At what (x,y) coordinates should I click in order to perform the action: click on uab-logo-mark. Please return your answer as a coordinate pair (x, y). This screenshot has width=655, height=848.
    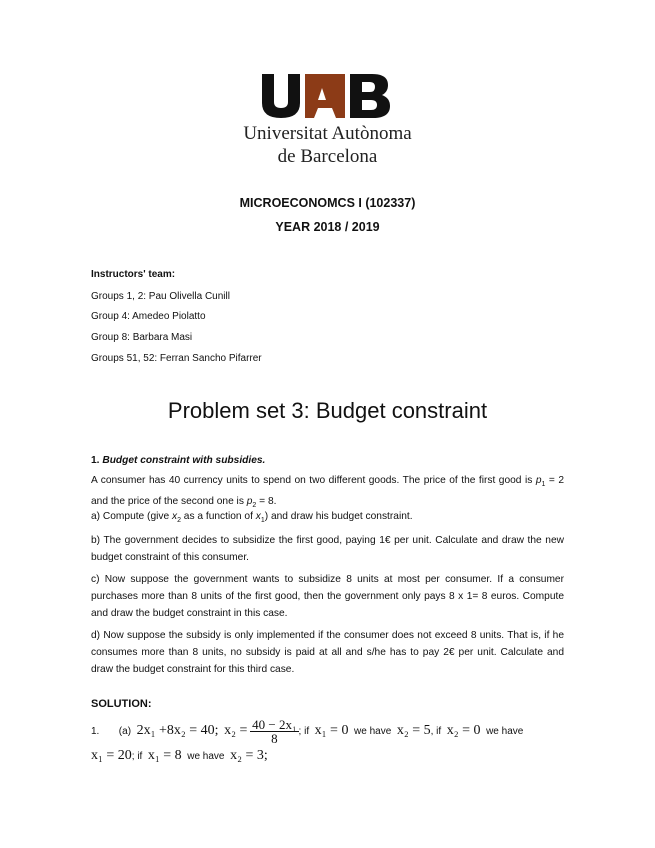
    Looking at the image, I should click on (326, 96).